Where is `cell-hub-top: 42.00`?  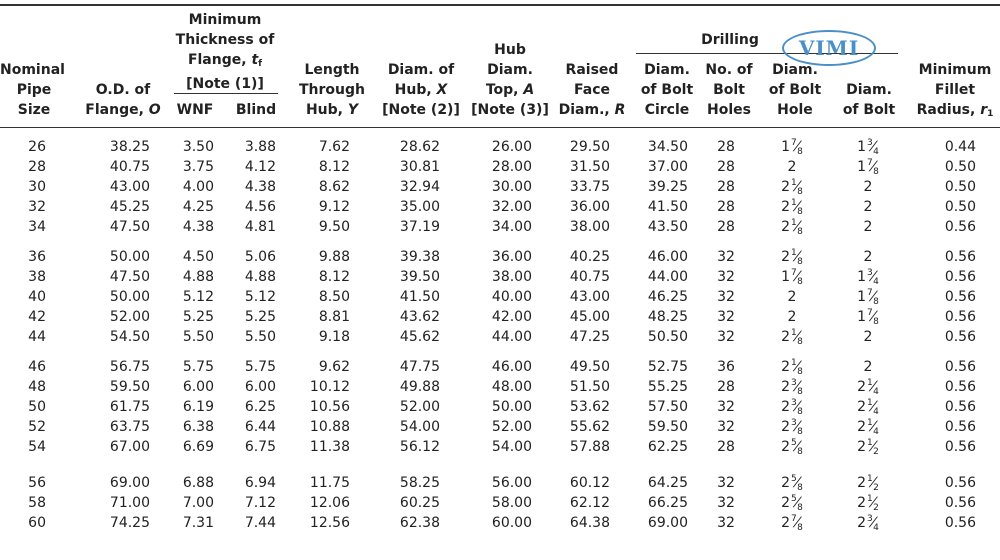
cell-hub-top: 42.00 is located at coordinates (511, 317).